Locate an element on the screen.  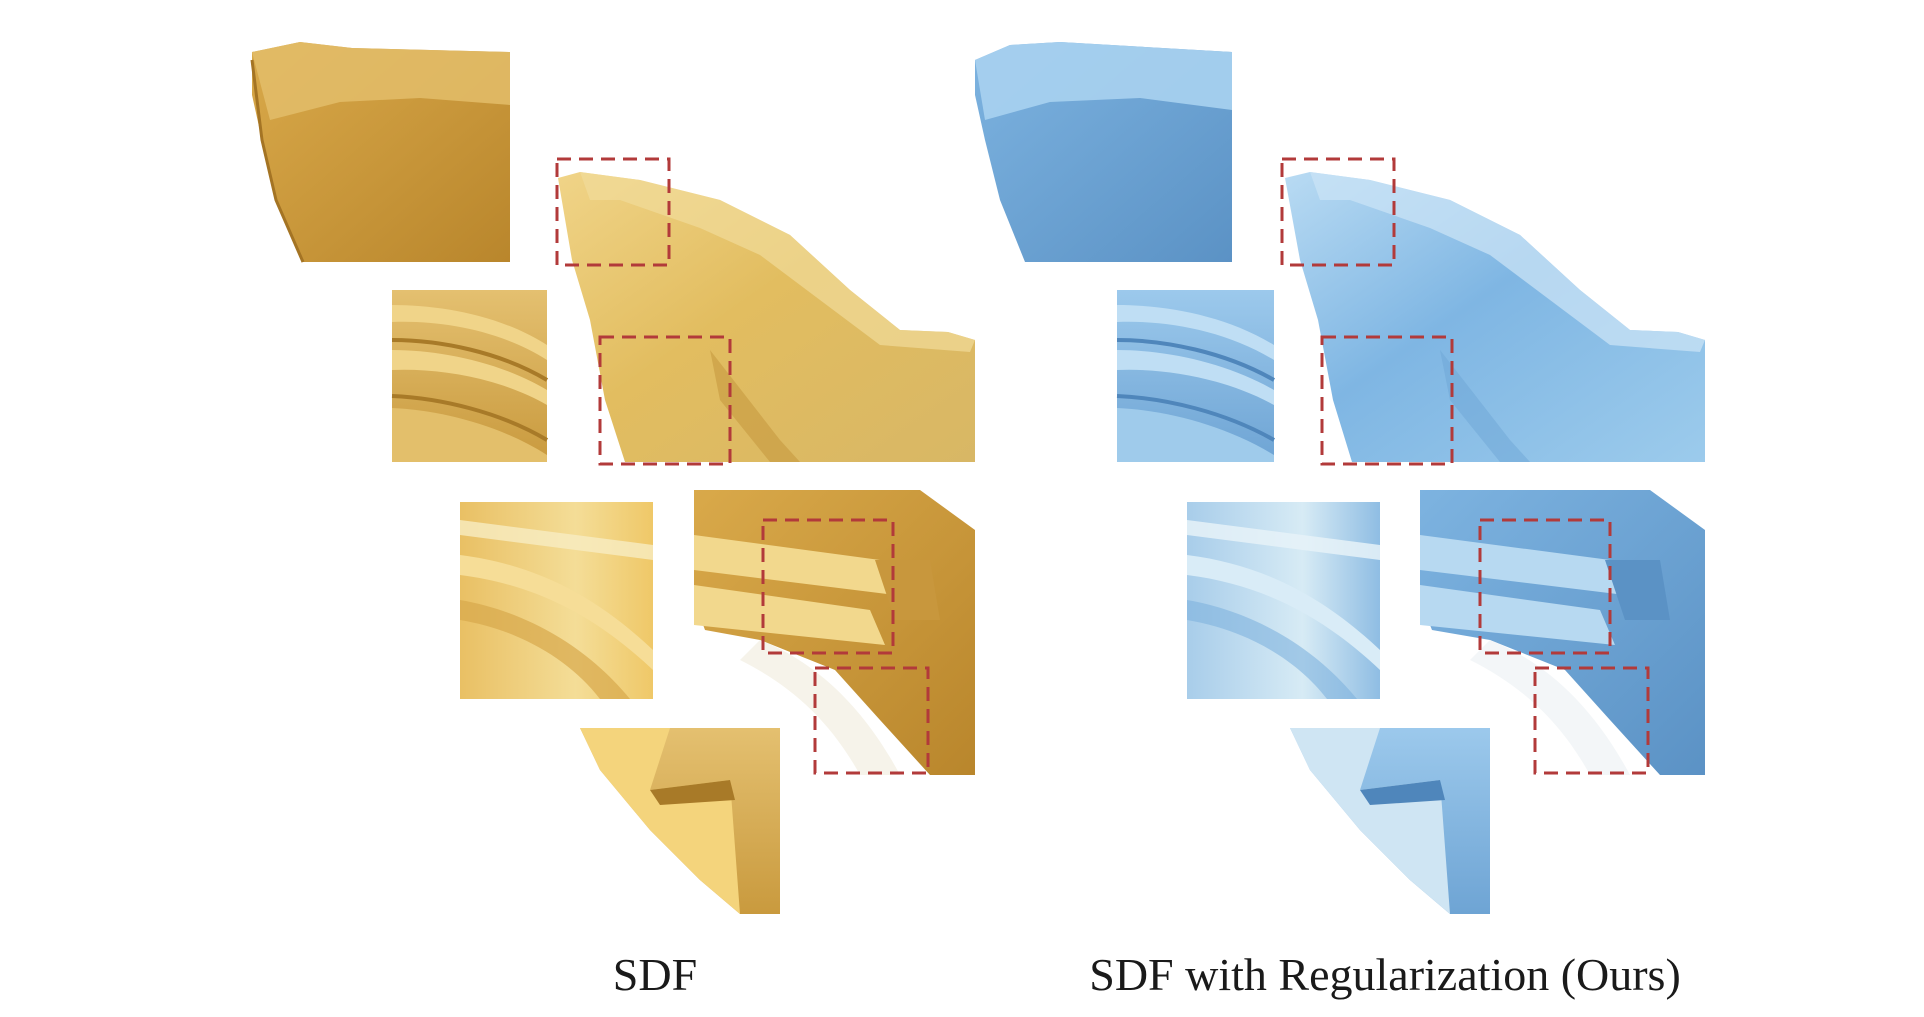
ours-inset-bottom is located at coordinates (1390, 821).